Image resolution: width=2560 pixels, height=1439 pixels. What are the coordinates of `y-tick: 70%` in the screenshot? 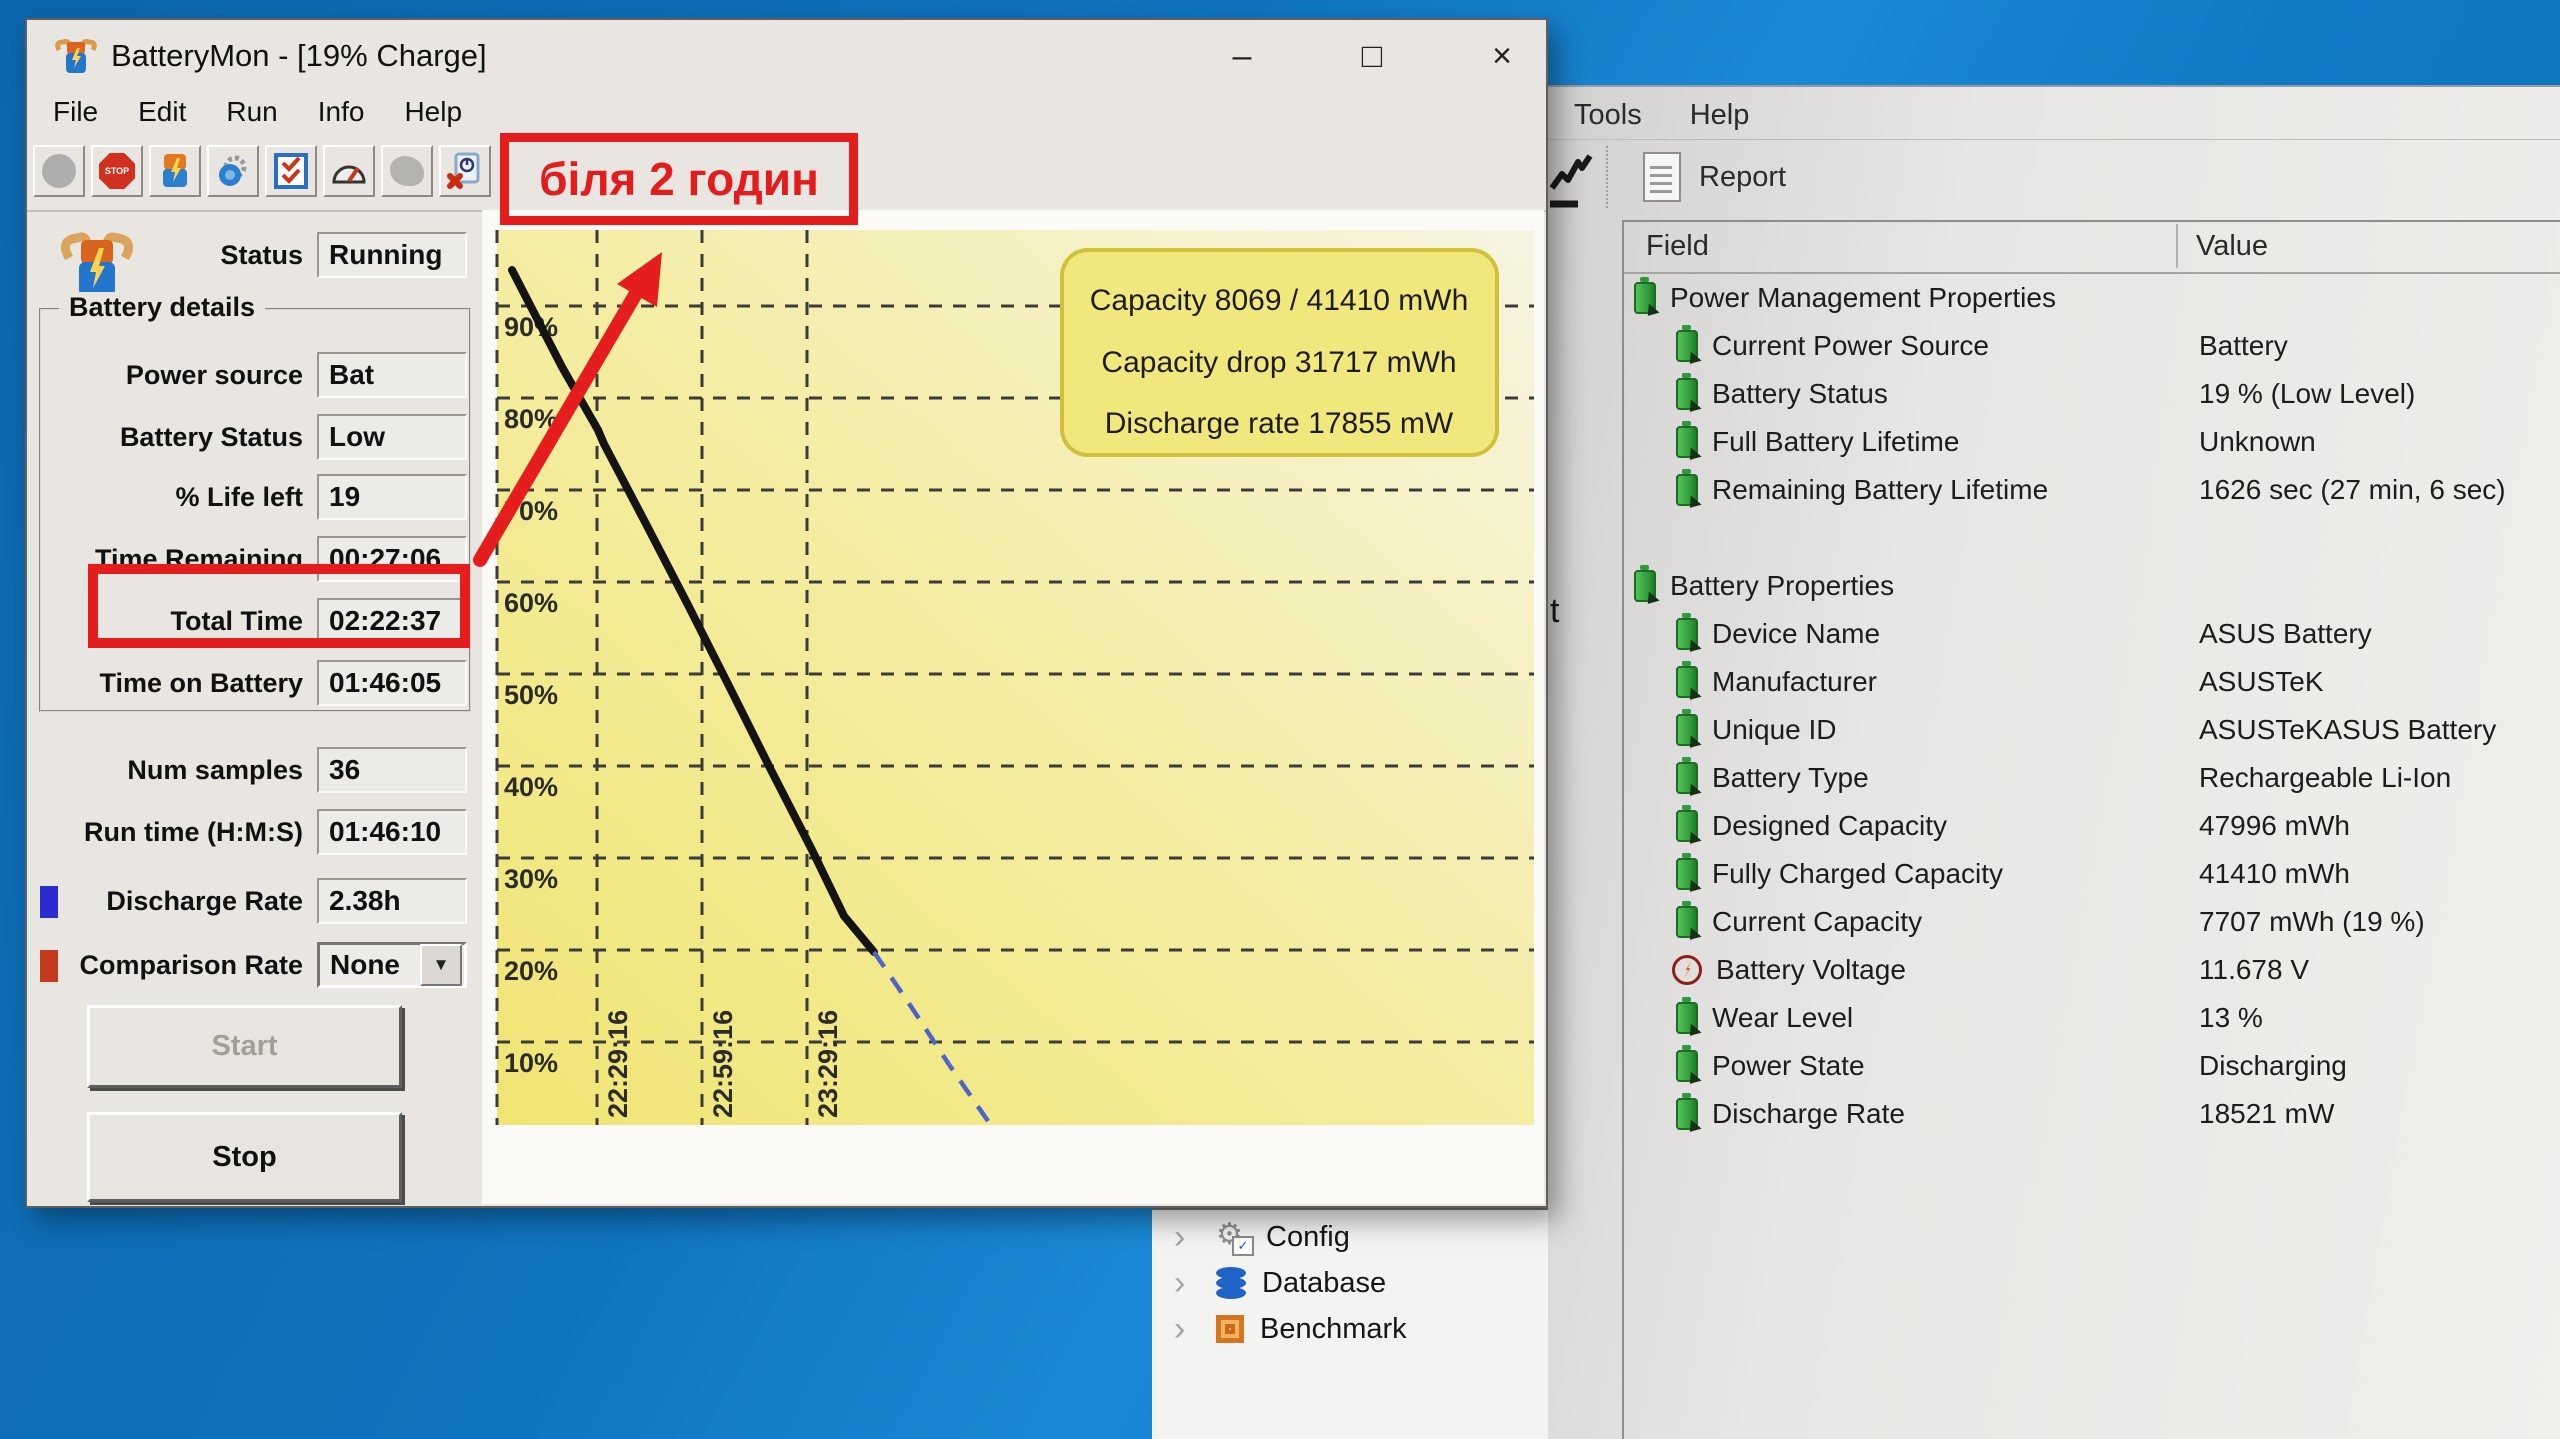 It's located at (531, 511).